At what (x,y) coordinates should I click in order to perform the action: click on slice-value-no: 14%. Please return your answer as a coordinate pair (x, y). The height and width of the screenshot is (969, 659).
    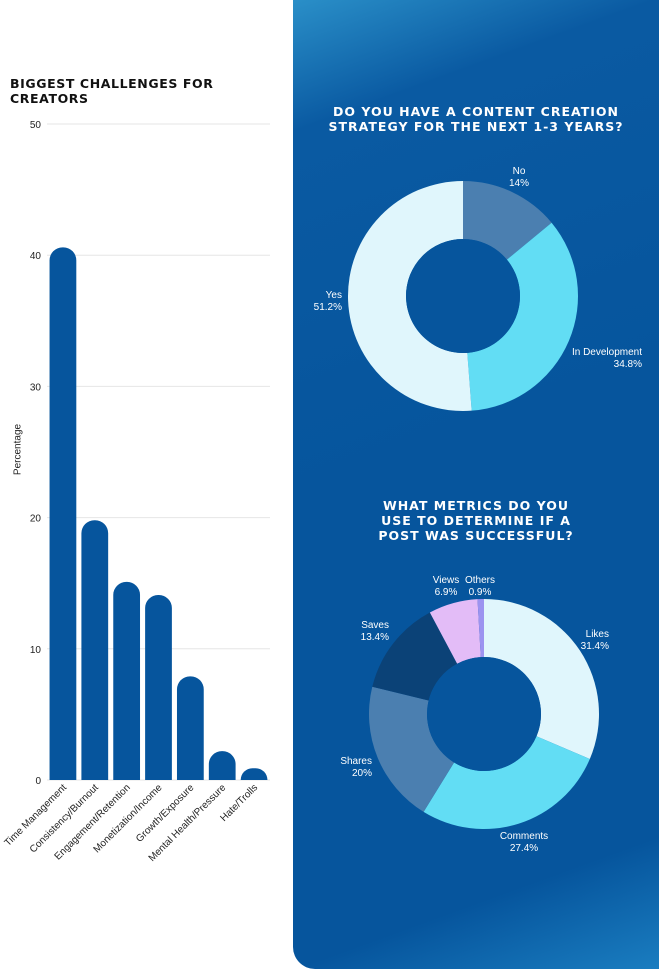
    Looking at the image, I should click on (519, 183).